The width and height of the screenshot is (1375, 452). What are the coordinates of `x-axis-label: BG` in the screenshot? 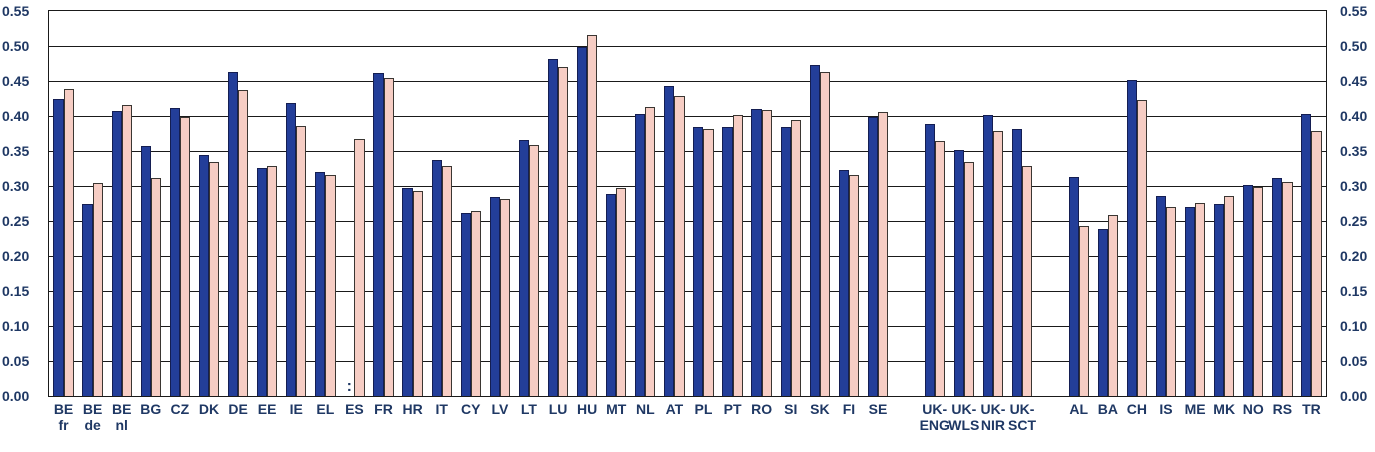 It's located at (150, 409).